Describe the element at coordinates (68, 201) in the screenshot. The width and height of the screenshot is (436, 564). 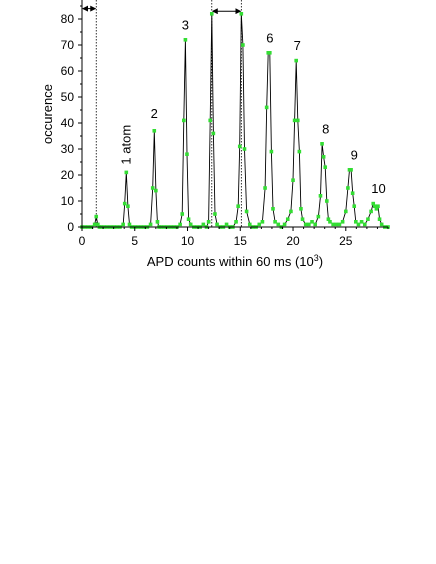
I see `y-tick-label: 10` at that location.